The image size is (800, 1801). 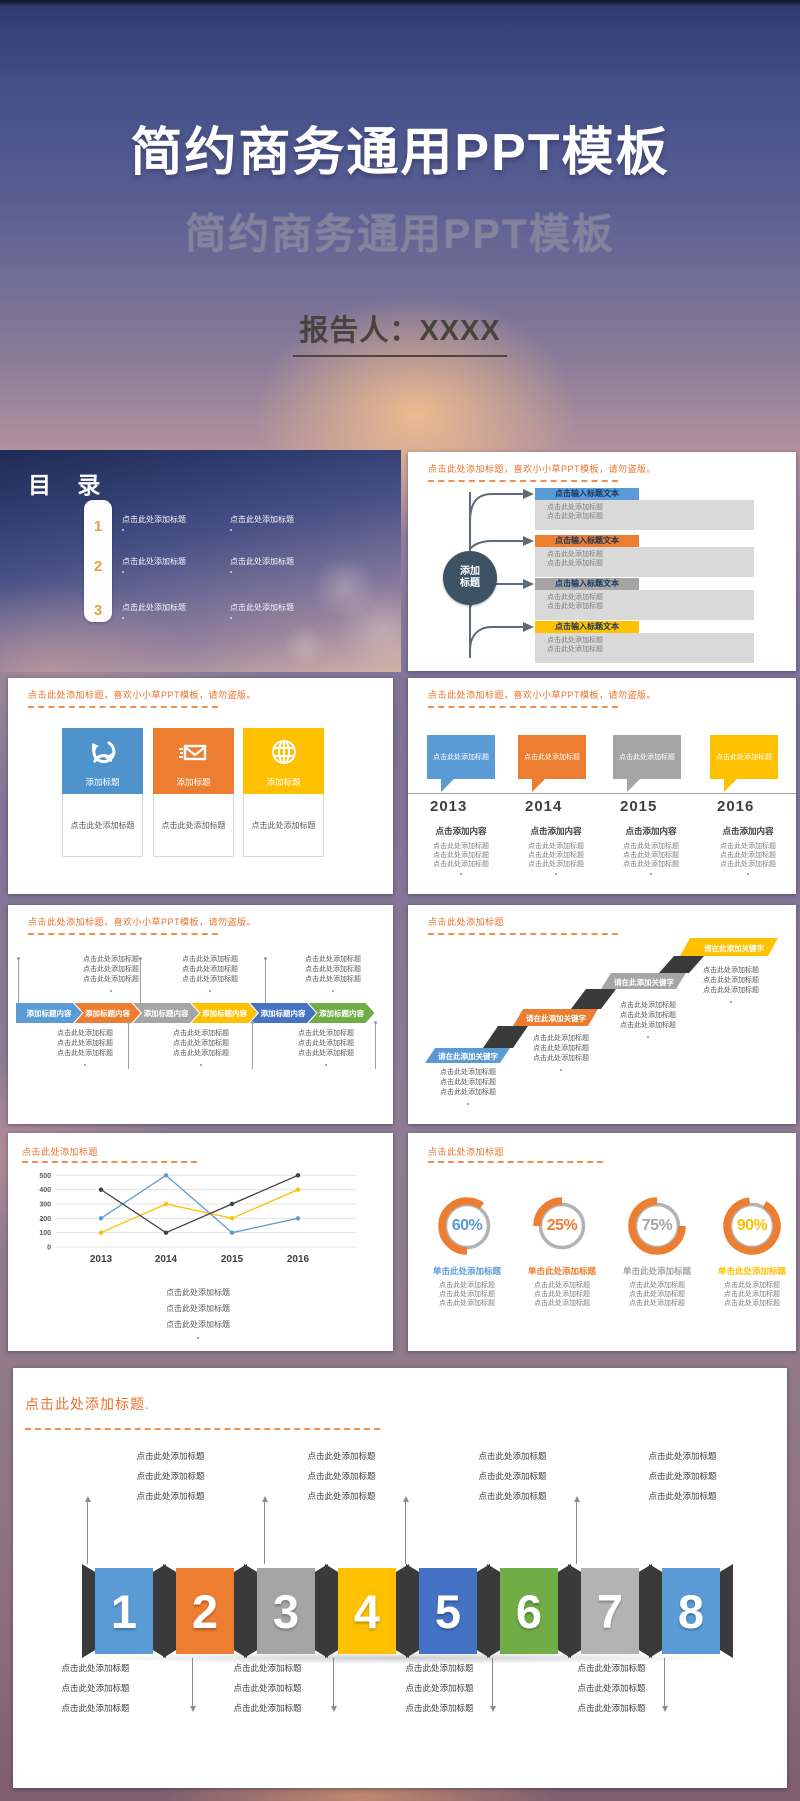 I want to click on connector-line-down, so click(x=128, y=1045).